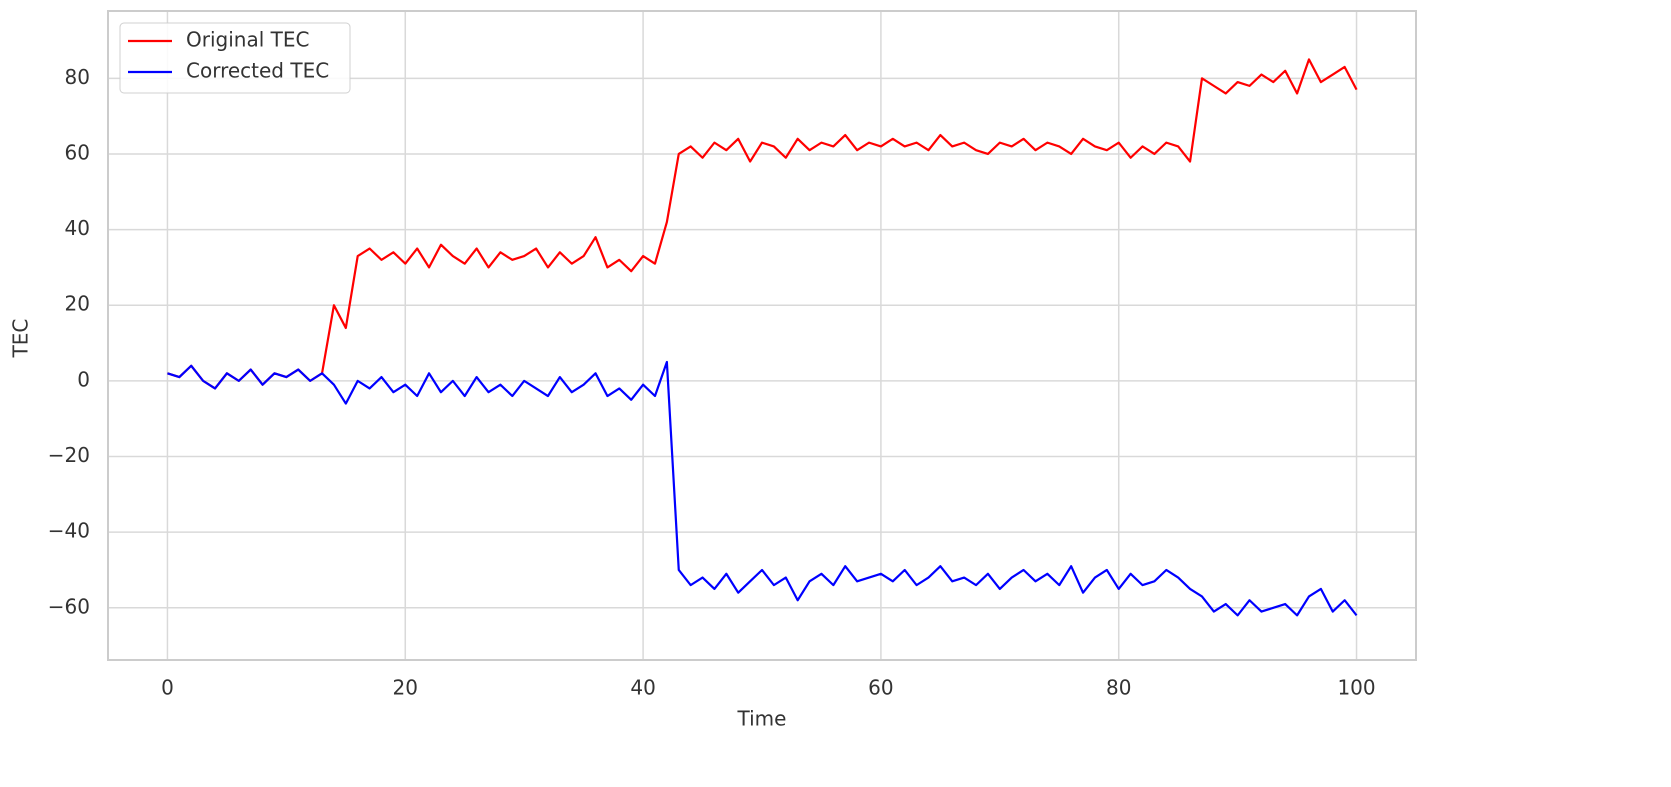  I want to click on y-tick-label: −20, so click(69, 455).